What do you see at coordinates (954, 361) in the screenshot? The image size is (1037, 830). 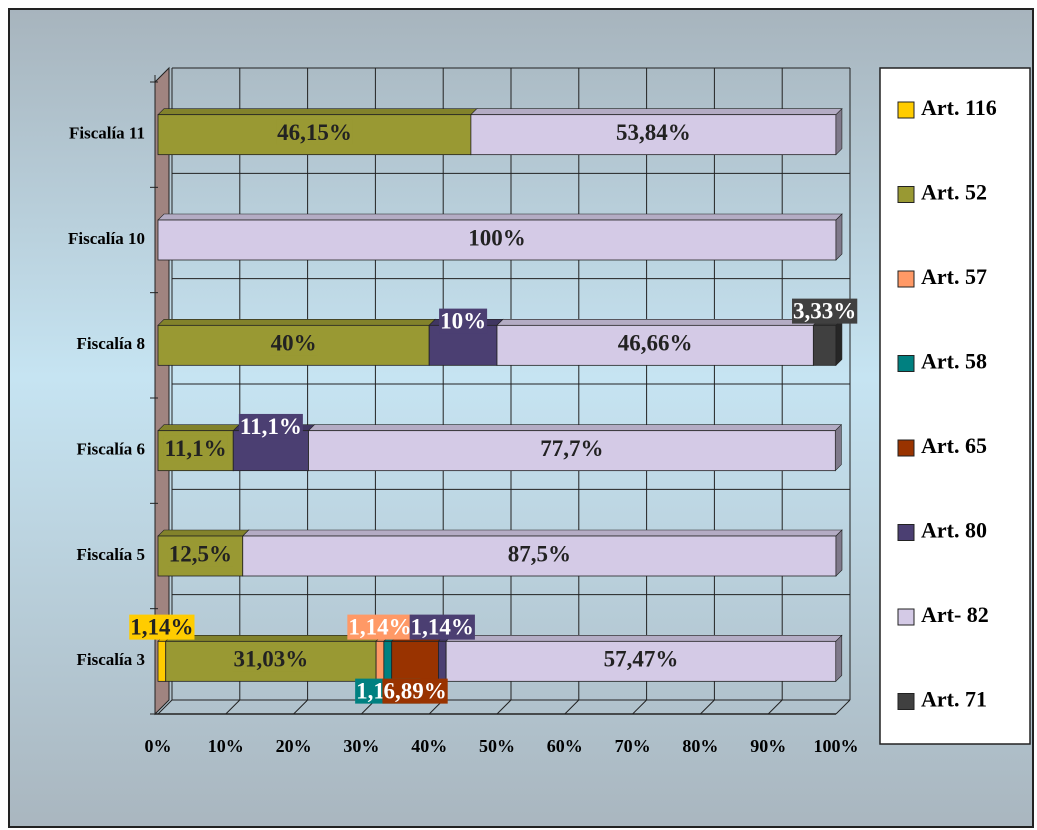 I see `legend-label: Art. 58` at bounding box center [954, 361].